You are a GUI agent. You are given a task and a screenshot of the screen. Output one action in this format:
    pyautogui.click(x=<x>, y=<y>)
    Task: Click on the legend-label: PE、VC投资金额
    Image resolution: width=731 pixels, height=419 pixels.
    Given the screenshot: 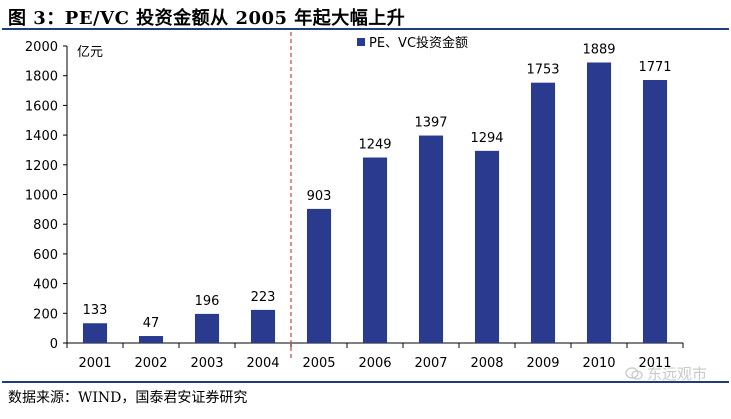 What is the action you would take?
    pyautogui.click(x=418, y=43)
    